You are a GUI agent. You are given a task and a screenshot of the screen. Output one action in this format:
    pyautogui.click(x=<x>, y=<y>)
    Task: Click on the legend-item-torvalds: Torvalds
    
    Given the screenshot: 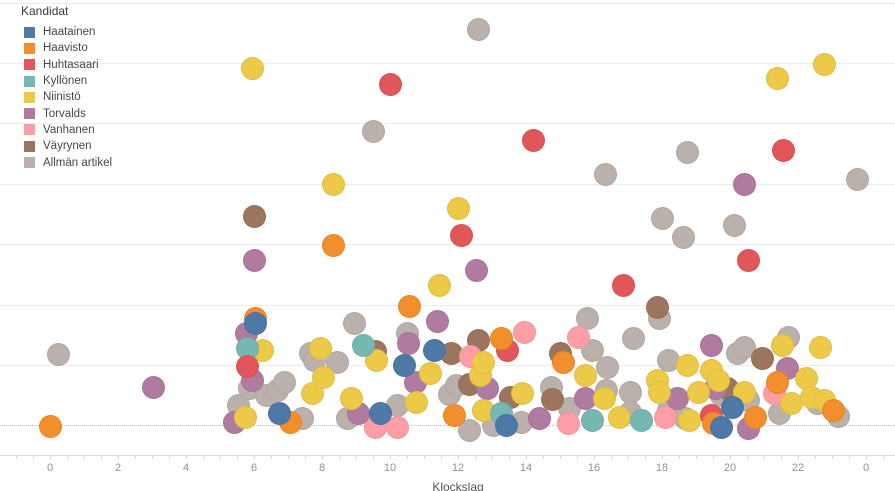 What is the action you would take?
    pyautogui.click(x=66, y=113)
    